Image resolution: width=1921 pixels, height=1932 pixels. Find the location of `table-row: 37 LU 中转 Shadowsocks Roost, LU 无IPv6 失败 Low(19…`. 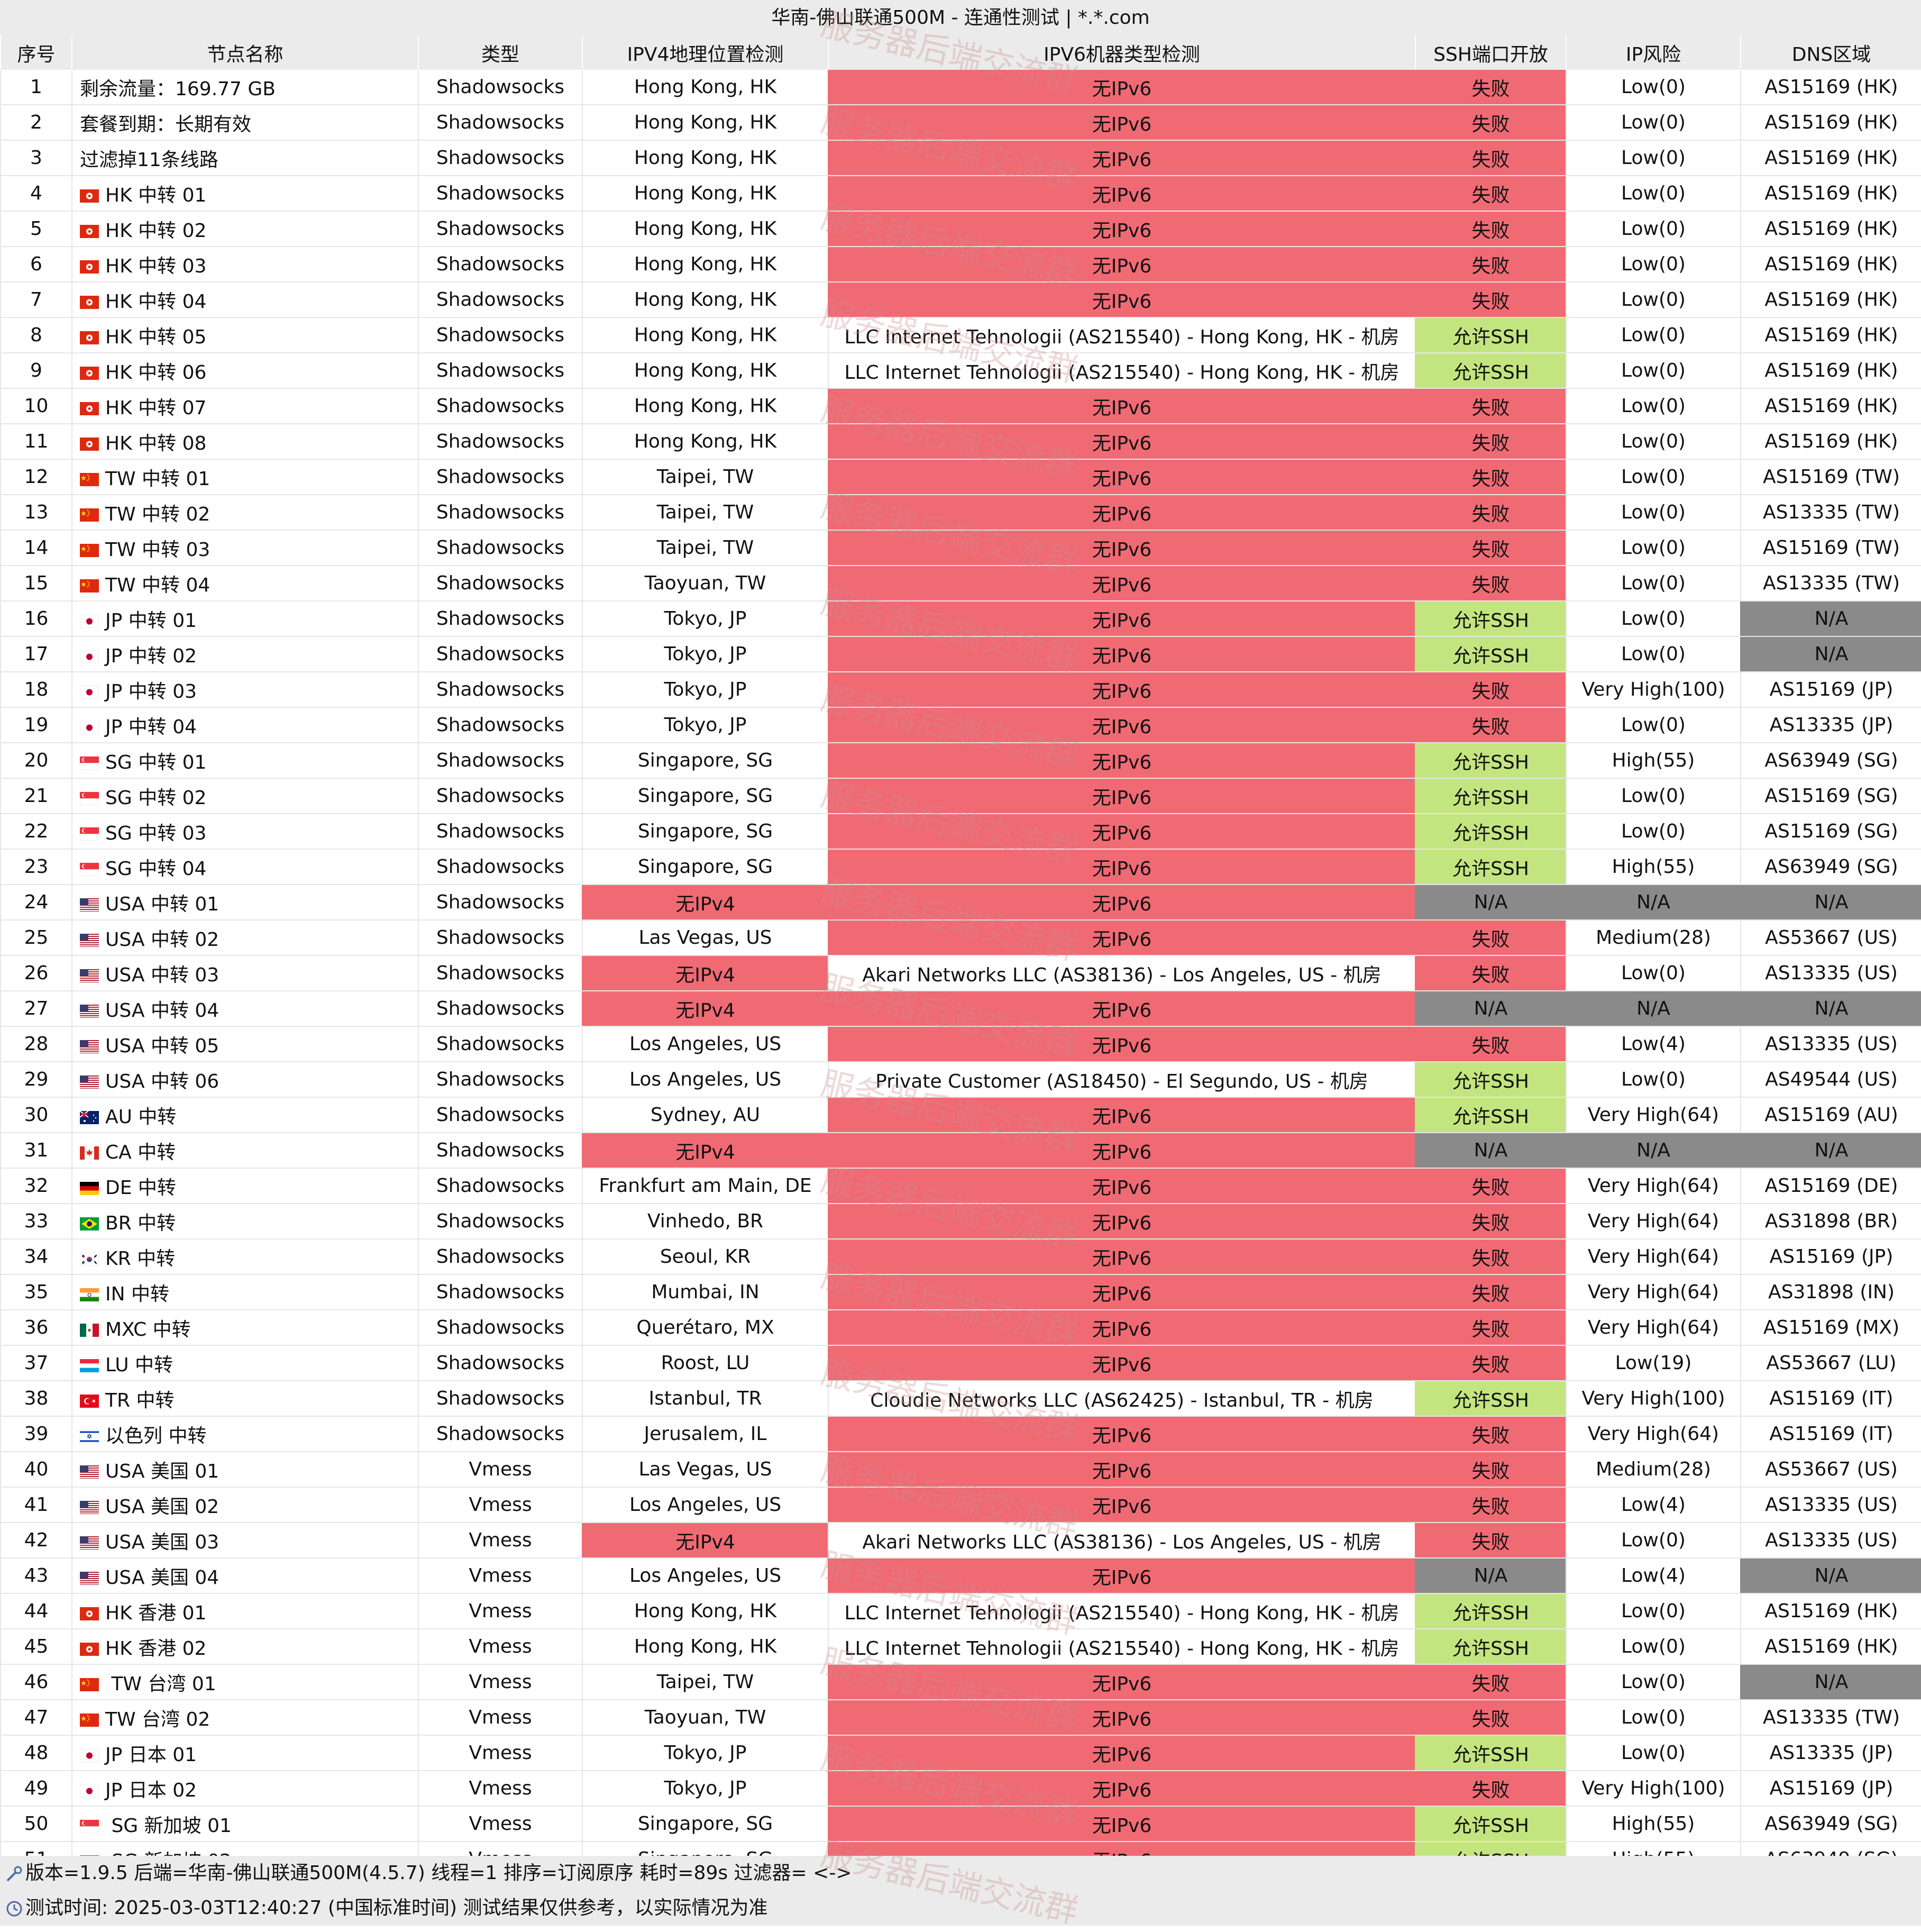

table-row: 37 LU 中转 Shadowsocks Roost, LU 无IPv6 失败 Low(19… is located at coordinates (960, 1363).